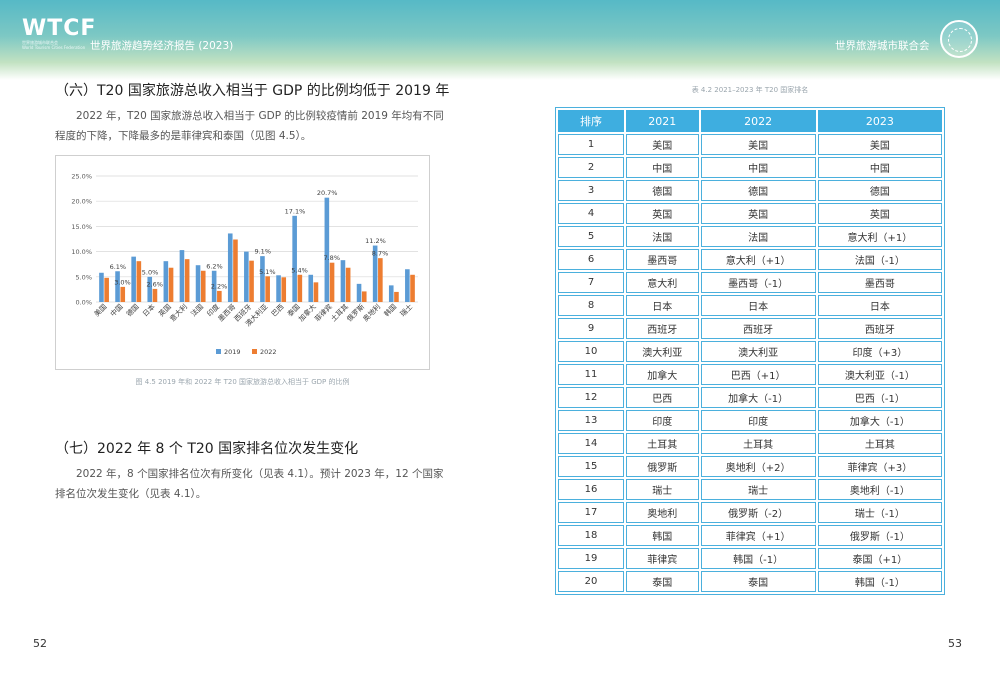 This screenshot has width=1000, height=676. Describe the element at coordinates (178, 312) in the screenshot. I see `x-tick-label: 意大利` at that location.